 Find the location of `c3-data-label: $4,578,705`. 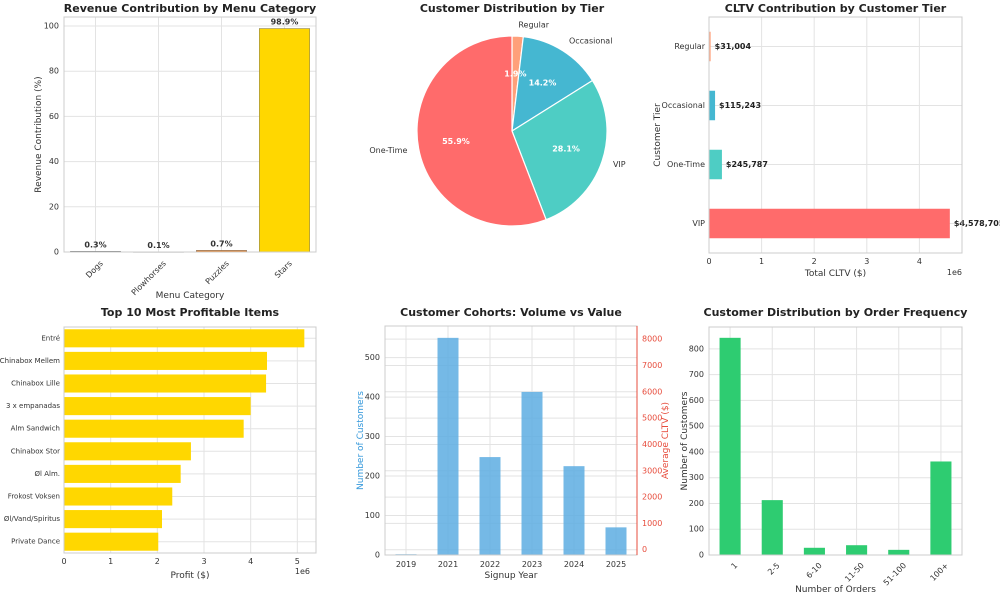

c3-data-label: $4,578,705 is located at coordinates (977, 223).